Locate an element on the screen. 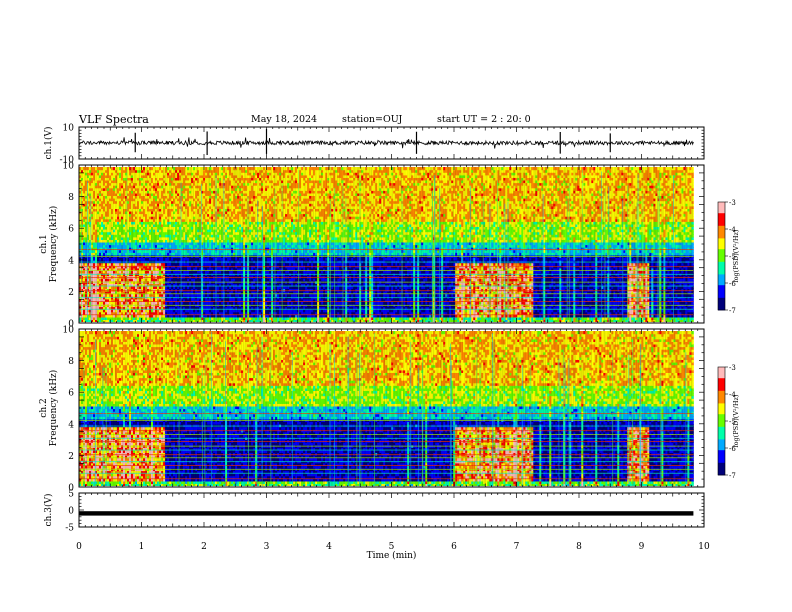 The width and height of the screenshot is (792, 612). station-label: station=OUJ is located at coordinates (372, 119).